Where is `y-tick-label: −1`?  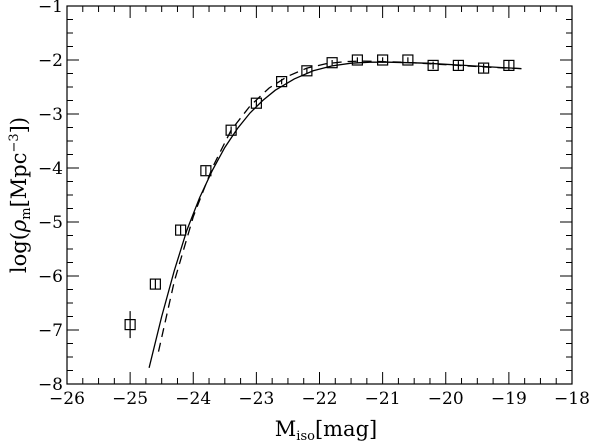 y-tick-label: −1 is located at coordinates (50, 8).